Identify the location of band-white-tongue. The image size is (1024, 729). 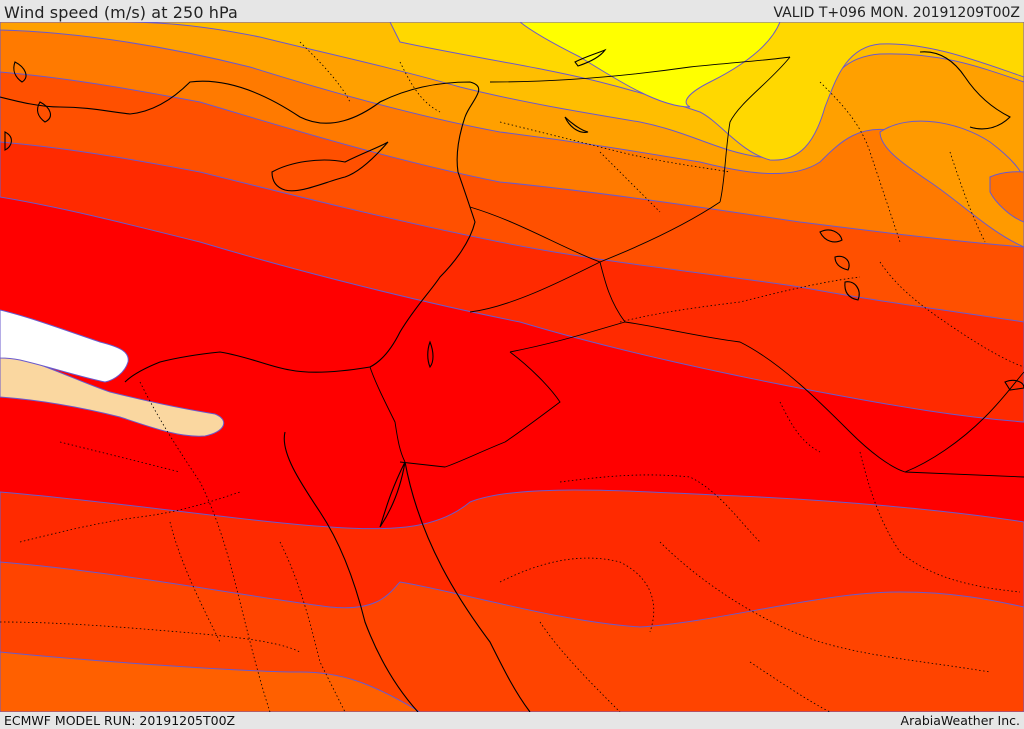
(64, 346).